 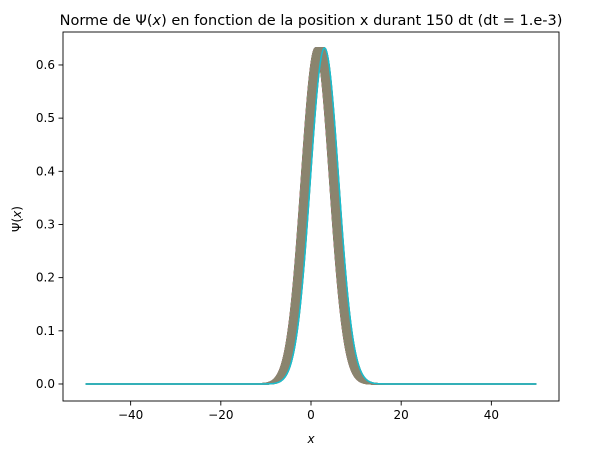 I want to click on x-tick-label: 40, so click(x=491, y=415).